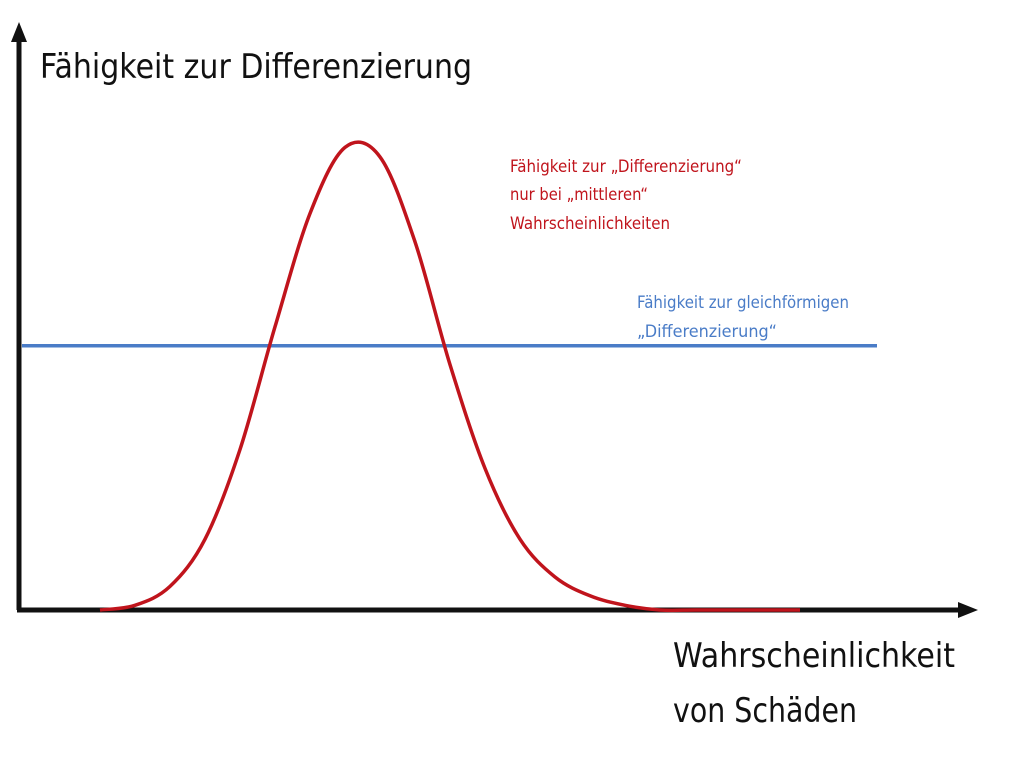 This screenshot has width=1024, height=763. What do you see at coordinates (707, 332) in the screenshot?
I see `annotation-blue-line-2: „Differenzierung“` at bounding box center [707, 332].